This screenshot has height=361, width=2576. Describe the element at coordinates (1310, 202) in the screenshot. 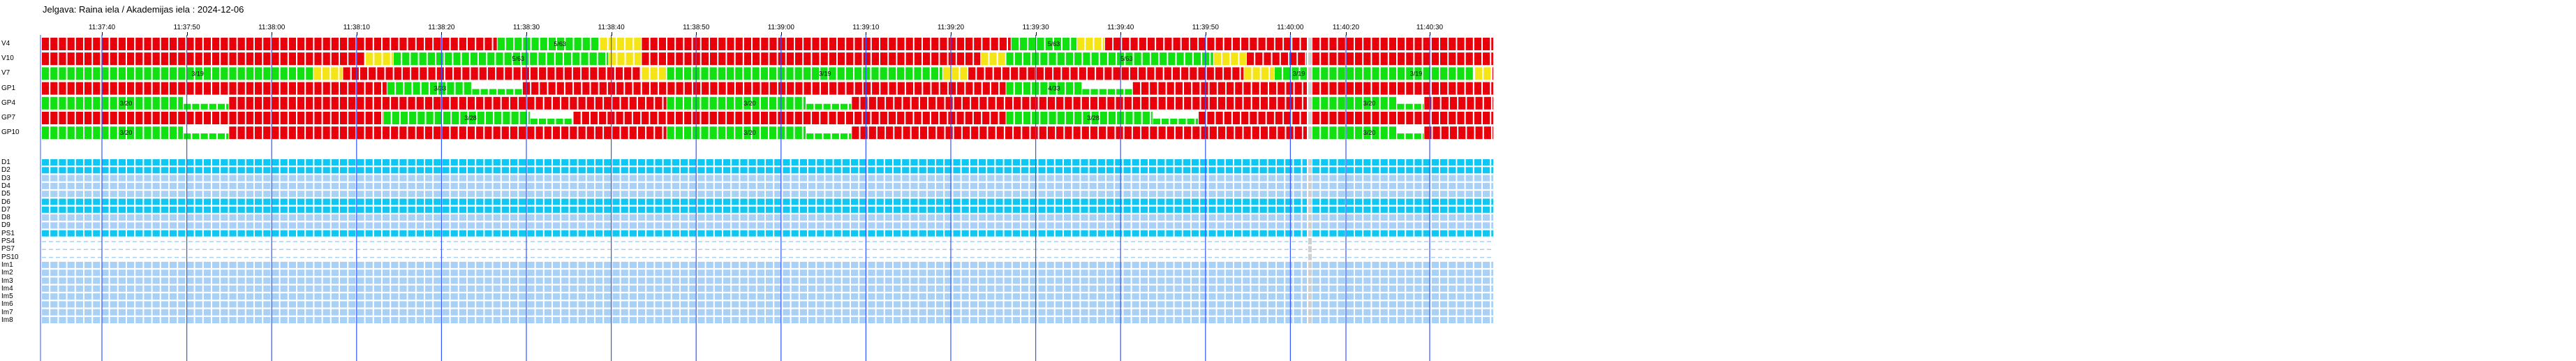

I see `panel-gap` at that location.